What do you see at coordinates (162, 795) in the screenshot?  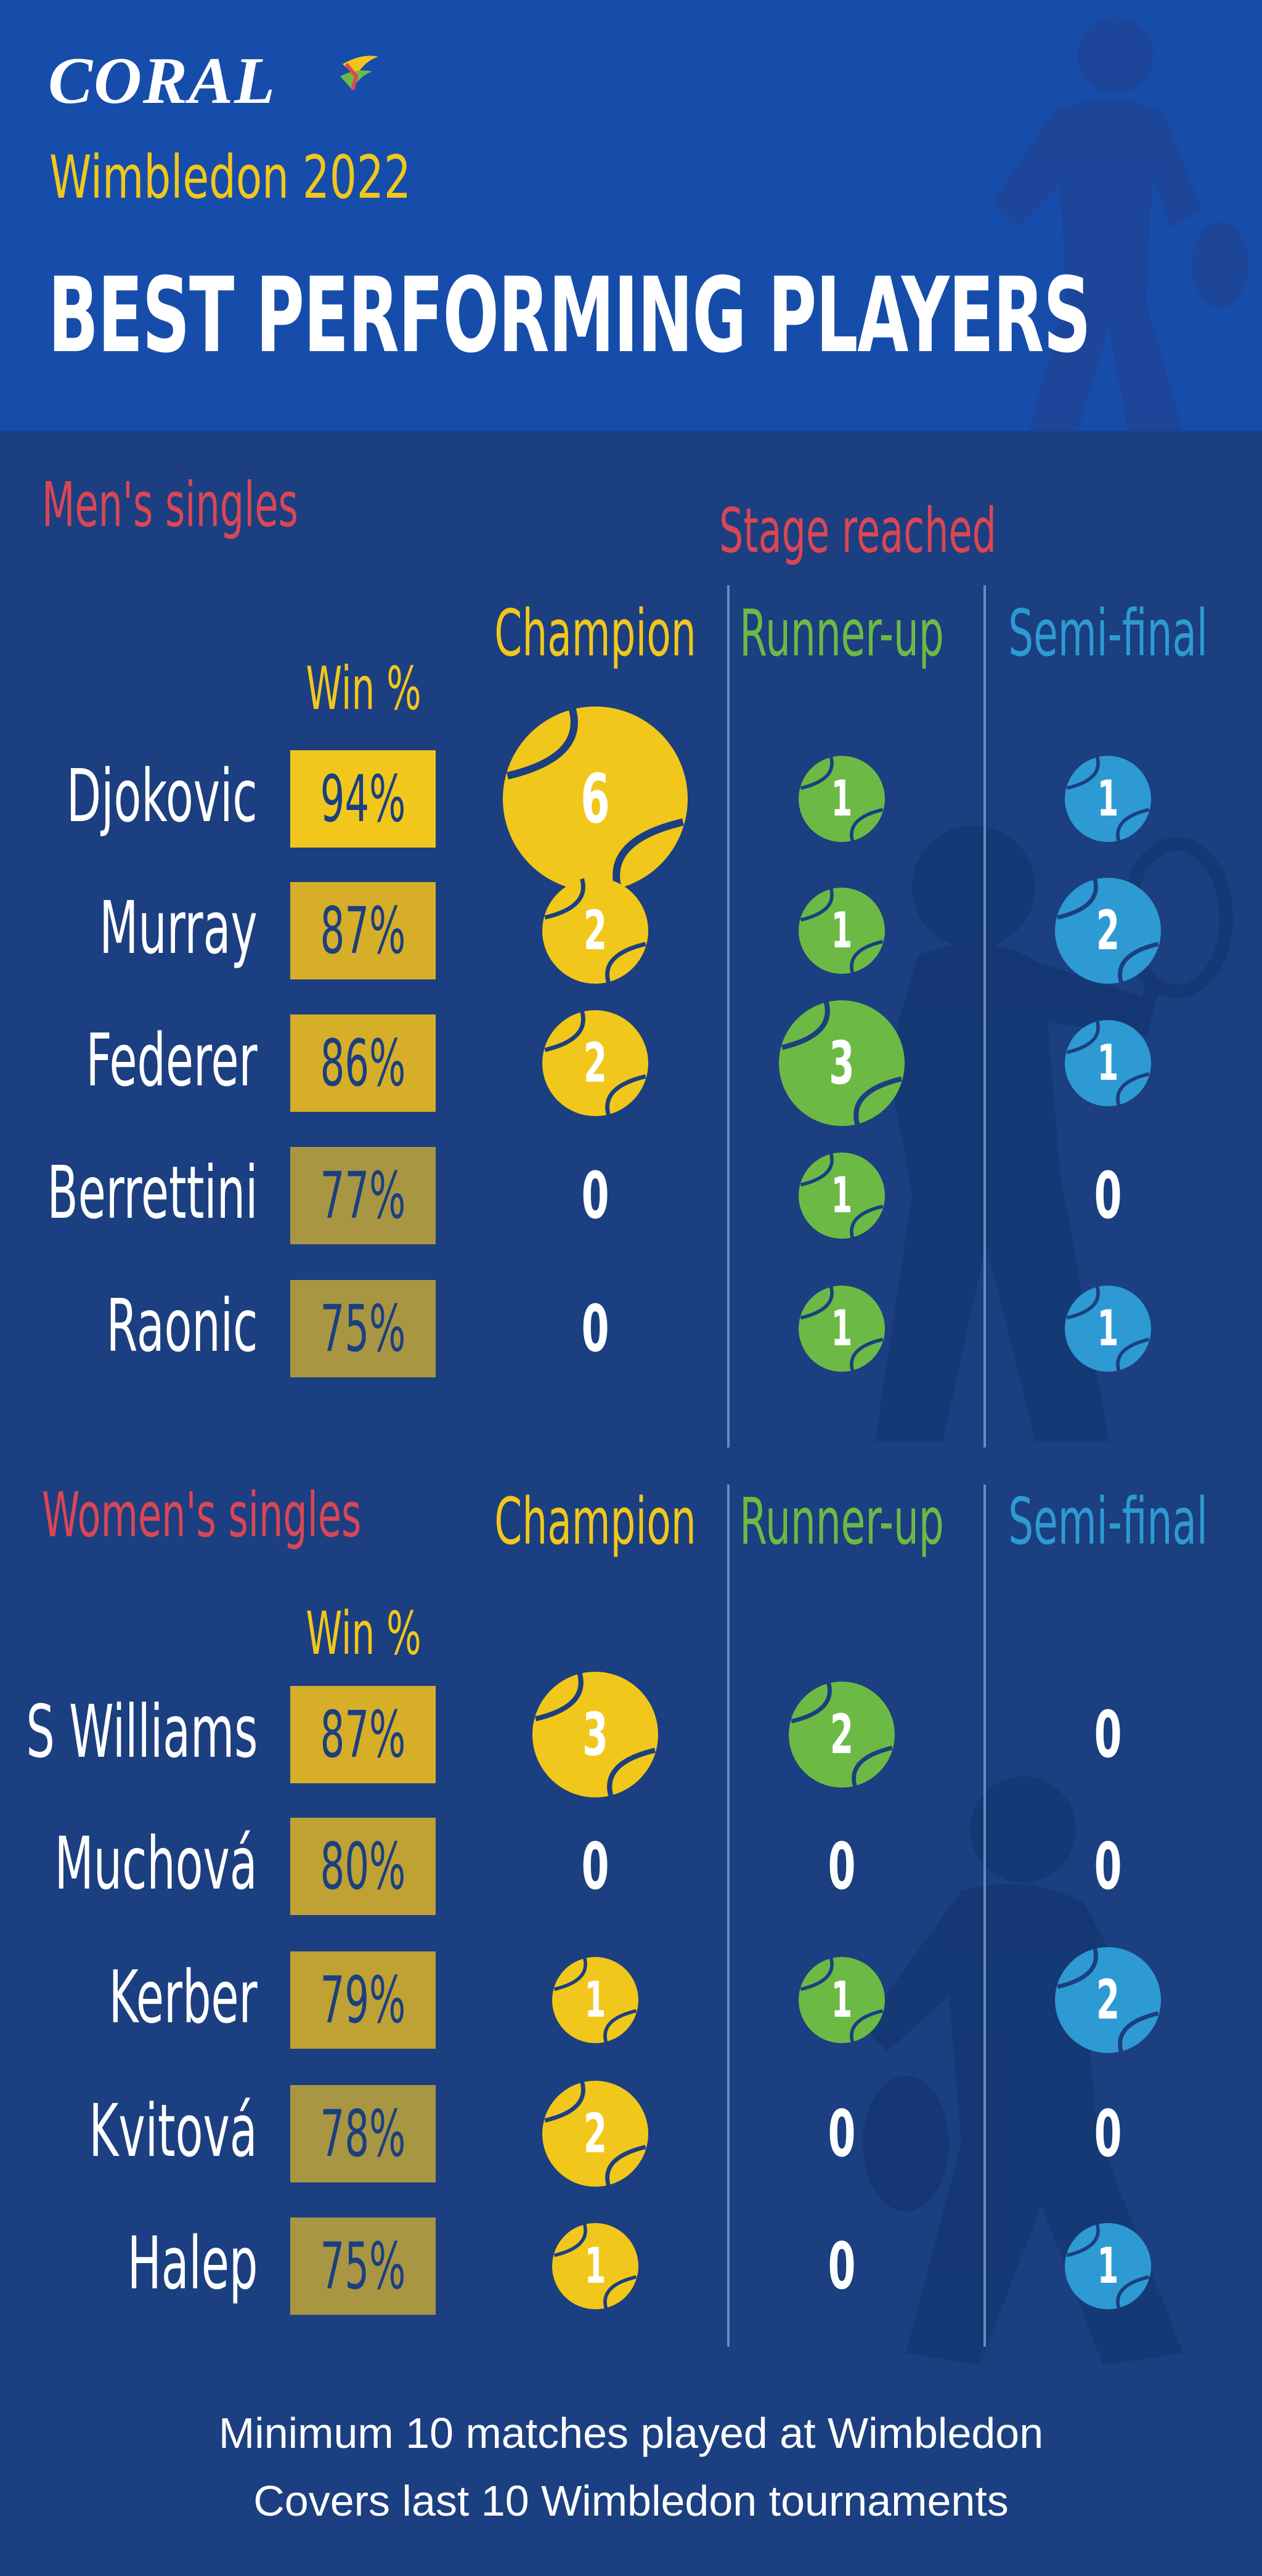 I see `player-name: Djokovic` at bounding box center [162, 795].